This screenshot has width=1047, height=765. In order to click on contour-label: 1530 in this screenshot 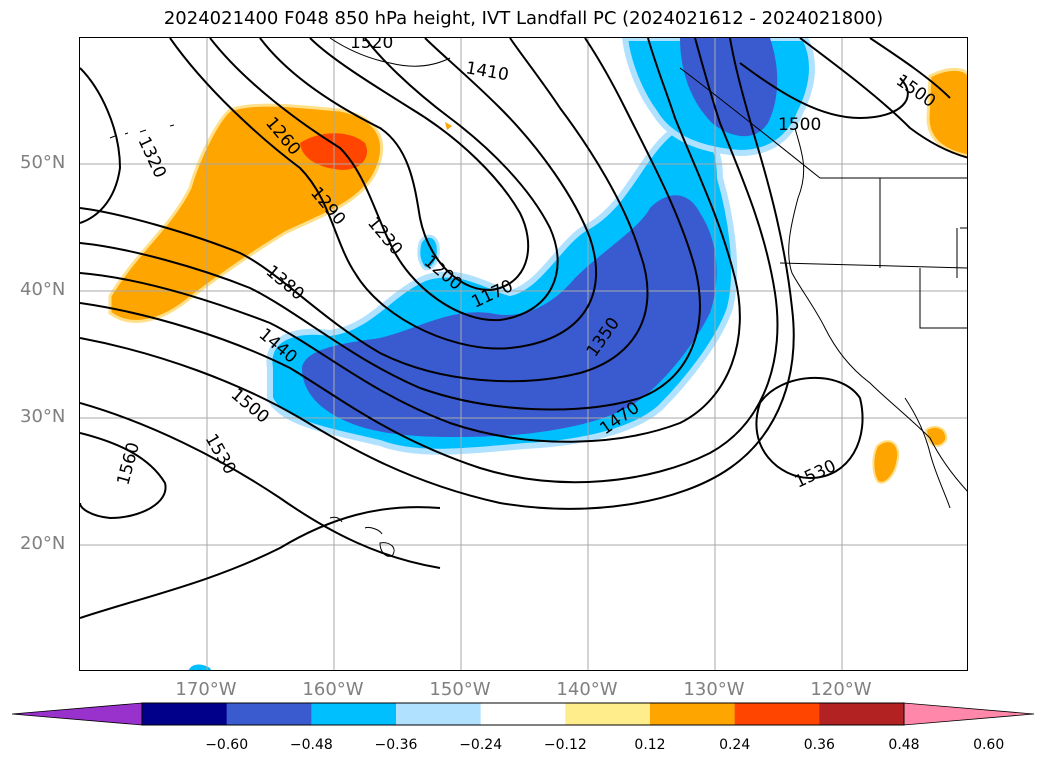, I will do `click(816, 474)`.